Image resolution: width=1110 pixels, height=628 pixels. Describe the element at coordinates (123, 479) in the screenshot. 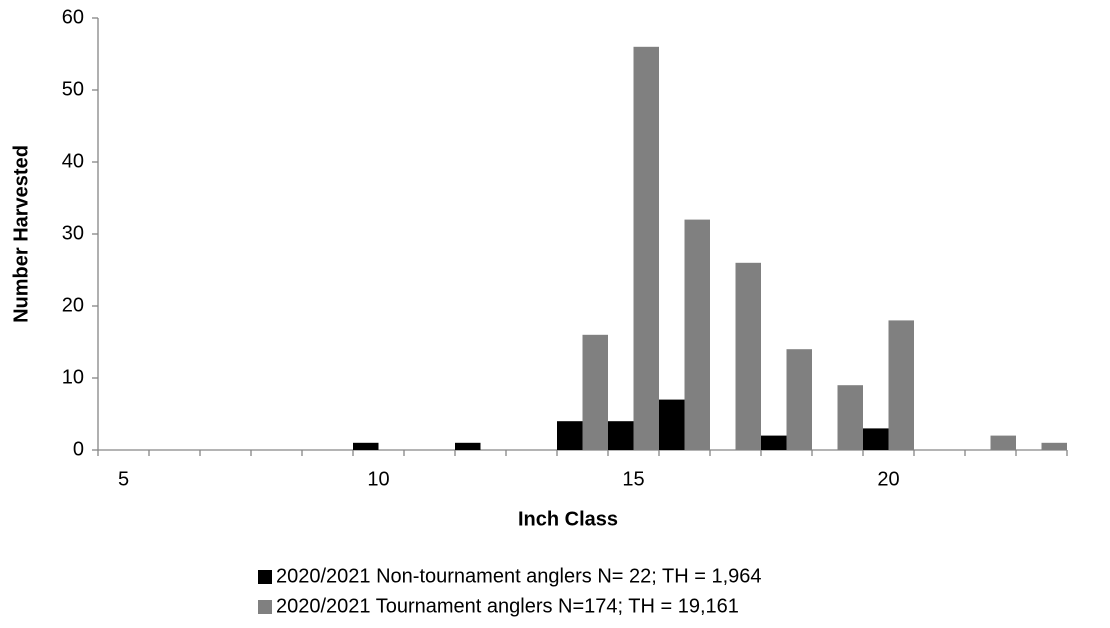

I see `x-tick-label: 5` at that location.